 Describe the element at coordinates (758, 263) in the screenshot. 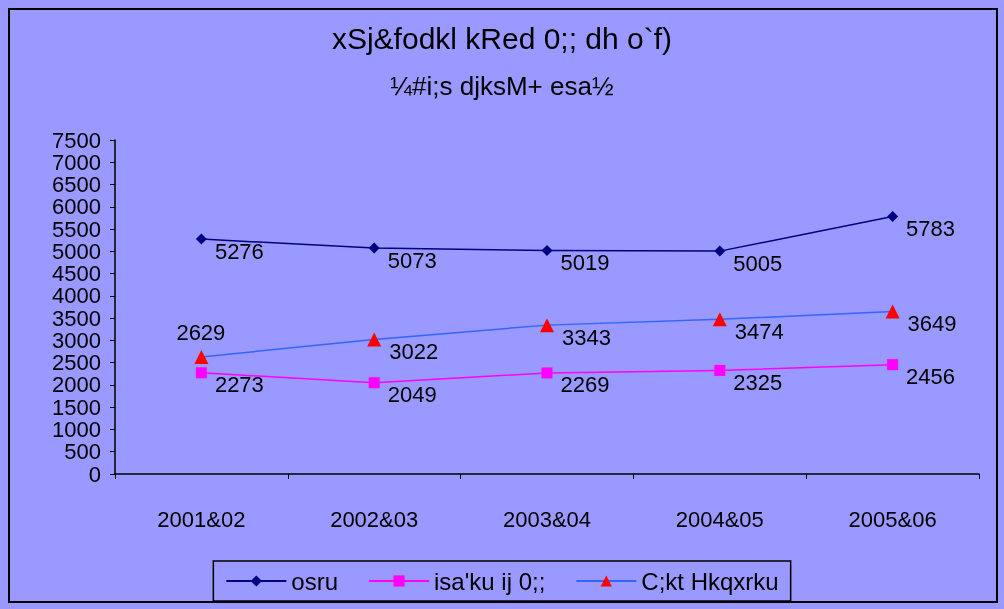

I see `data-label: 5005` at that location.